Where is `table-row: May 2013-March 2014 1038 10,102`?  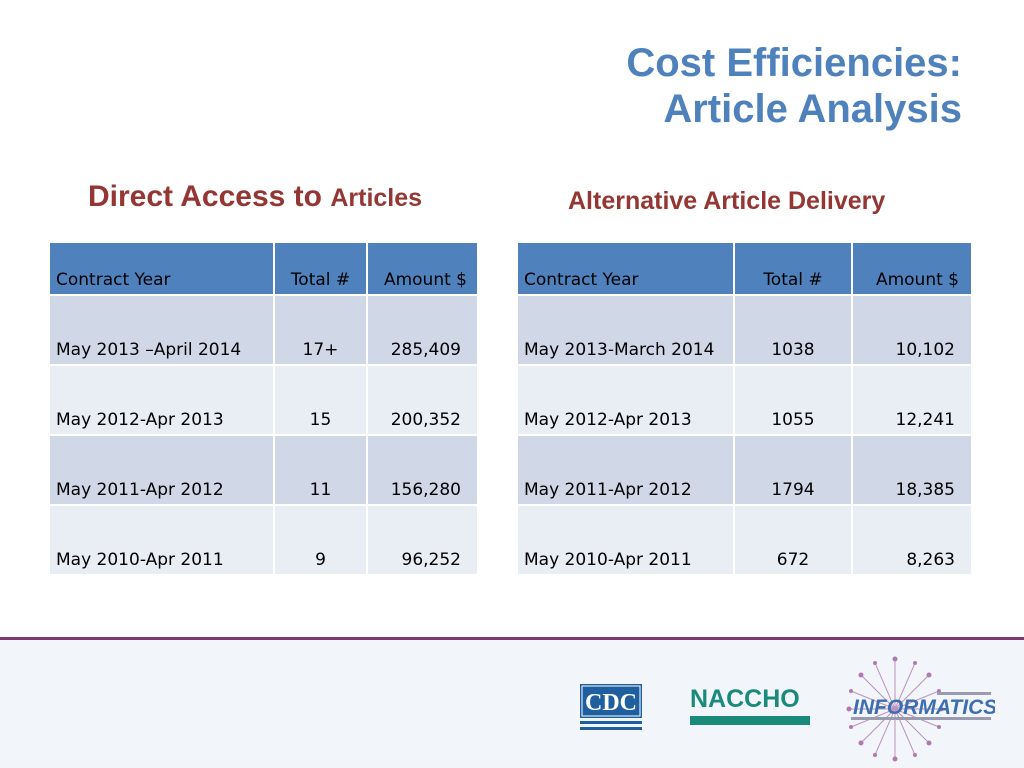
table-row: May 2013-March 2014 1038 10,102 is located at coordinates (745, 330).